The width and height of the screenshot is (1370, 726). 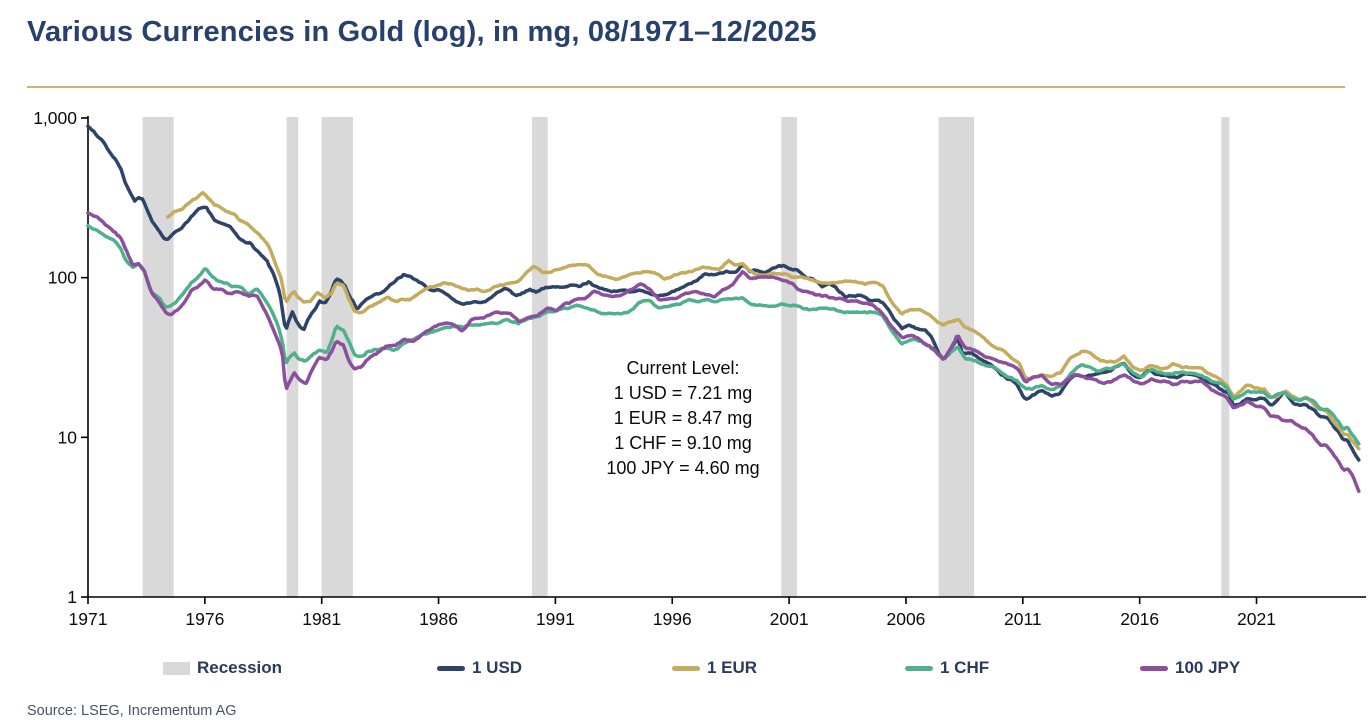 What do you see at coordinates (683, 443) in the screenshot?
I see `annotation-chf: 1 CHF = 9.10 mg` at bounding box center [683, 443].